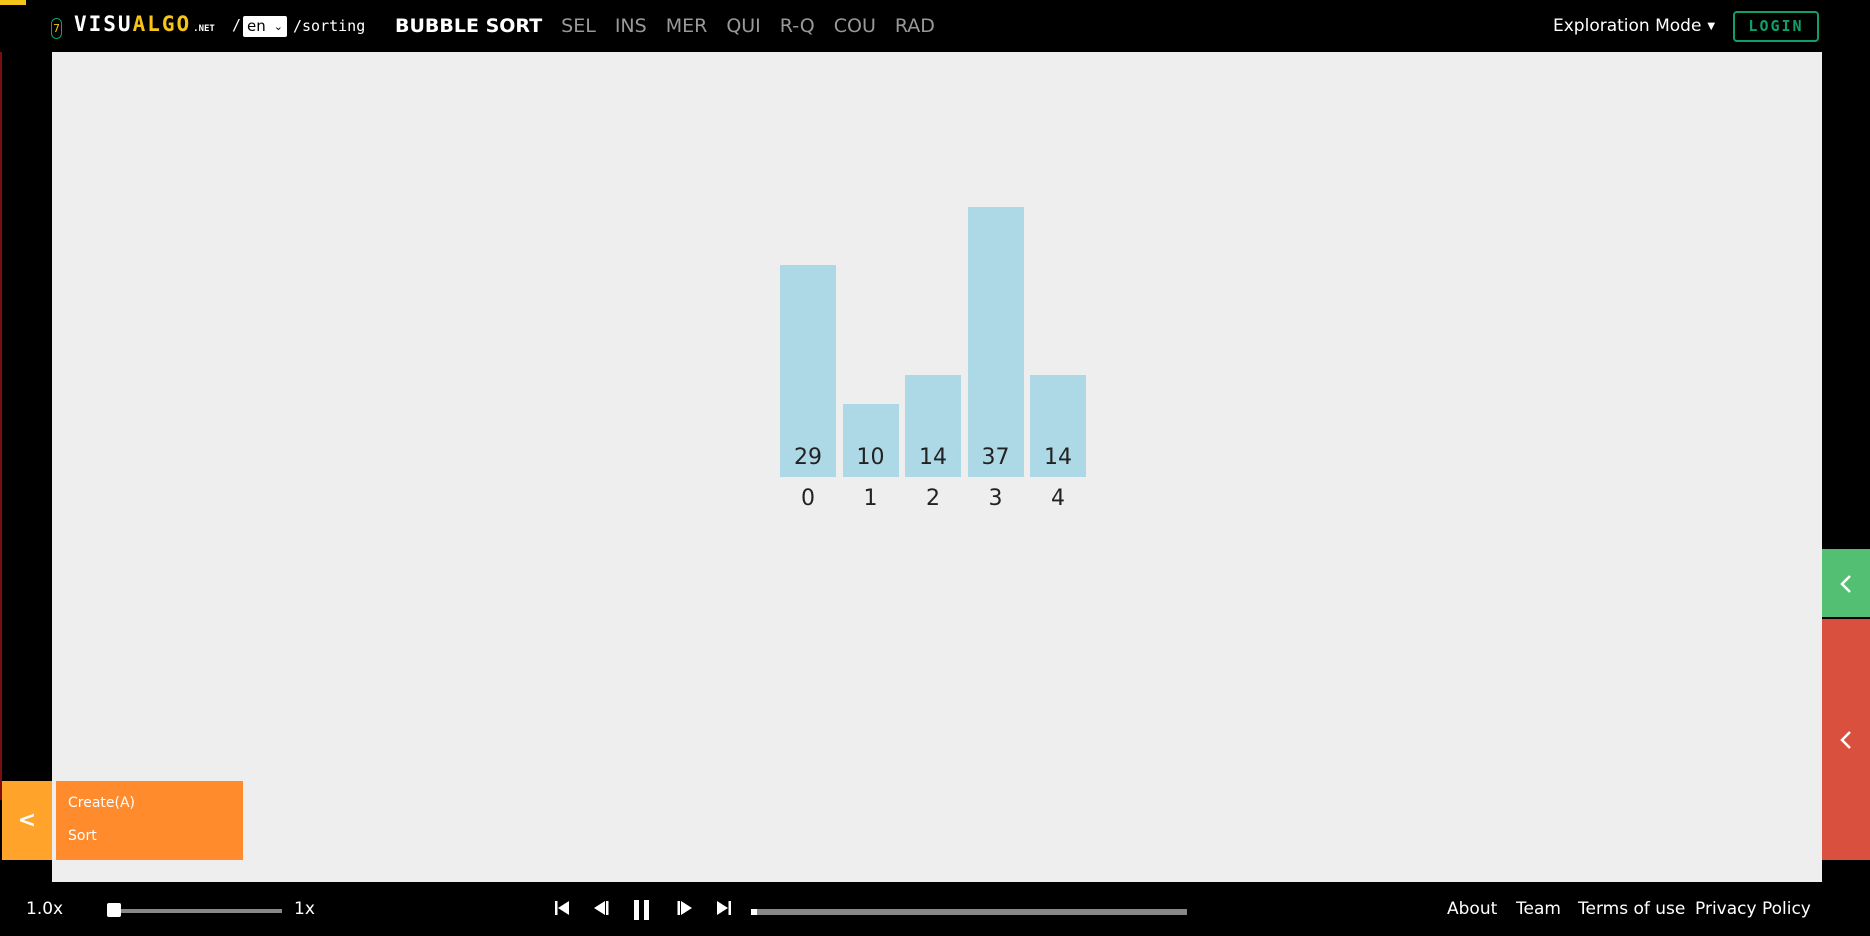 This screenshot has height=936, width=1870. I want to click on bar-value-label: 29, so click(808, 457).